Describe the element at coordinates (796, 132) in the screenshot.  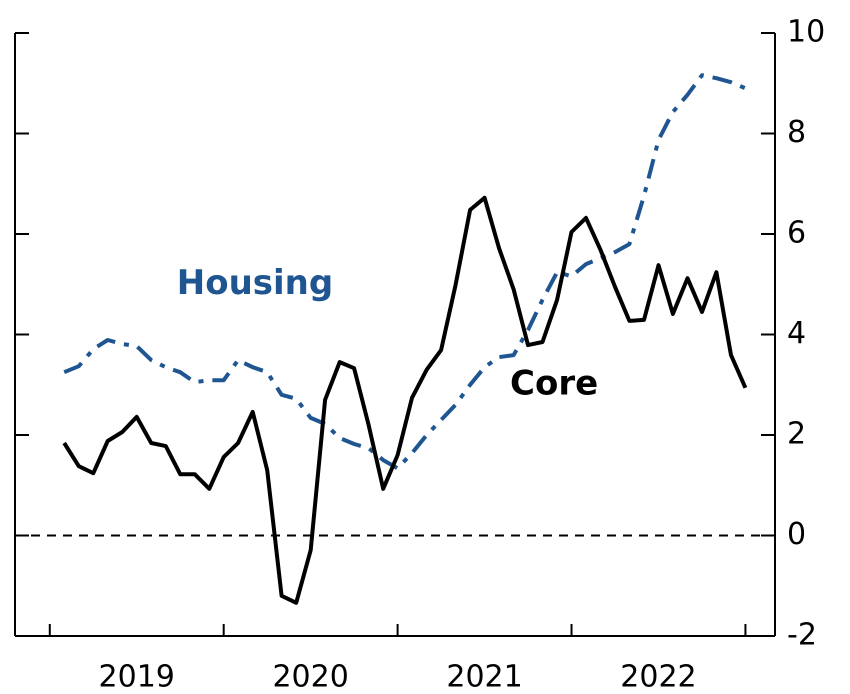
I see `y-tick-label: 8` at that location.